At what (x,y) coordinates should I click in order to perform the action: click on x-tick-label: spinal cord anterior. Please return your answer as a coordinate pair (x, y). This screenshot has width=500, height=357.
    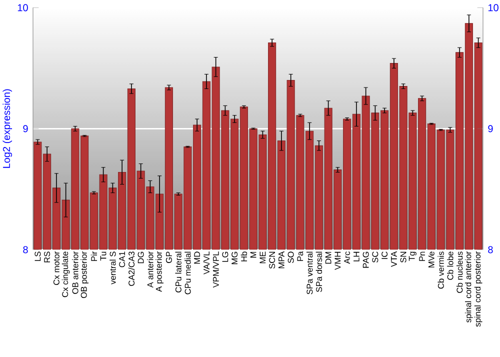
    Looking at the image, I should click on (469, 286).